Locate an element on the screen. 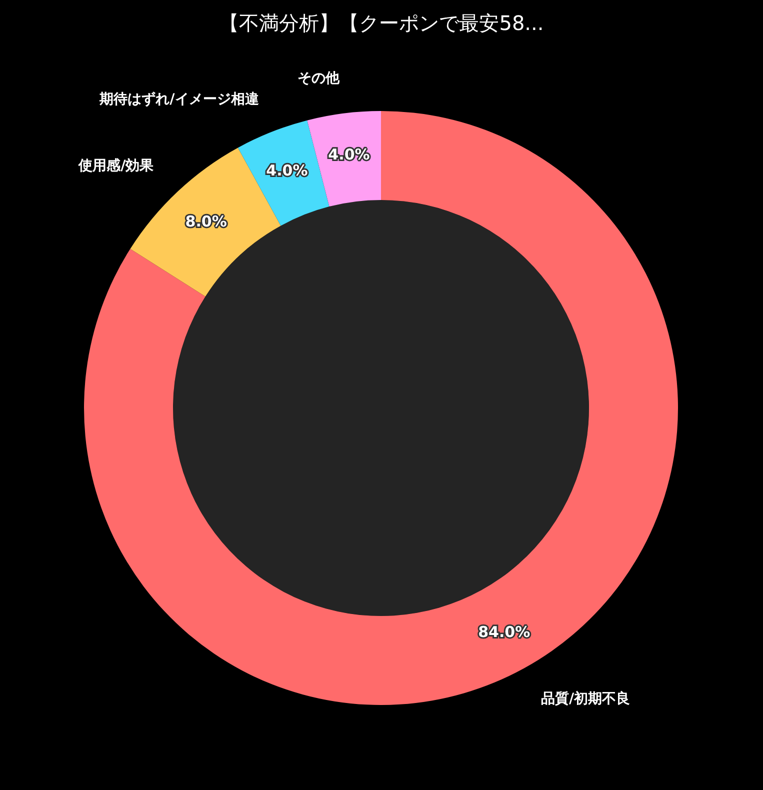 Image resolution: width=763 pixels, height=790 pixels. data-label: 84.0% is located at coordinates (504, 631).